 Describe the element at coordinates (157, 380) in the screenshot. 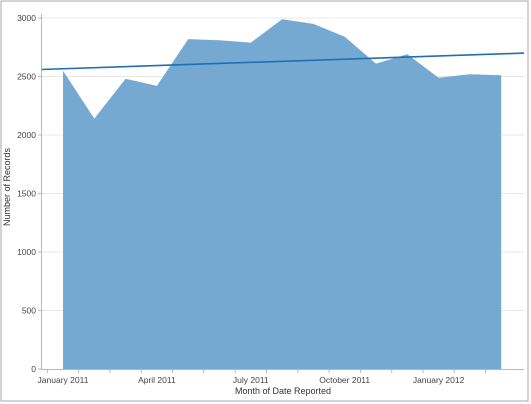

I see `x-tick-label: April 2011` at that location.